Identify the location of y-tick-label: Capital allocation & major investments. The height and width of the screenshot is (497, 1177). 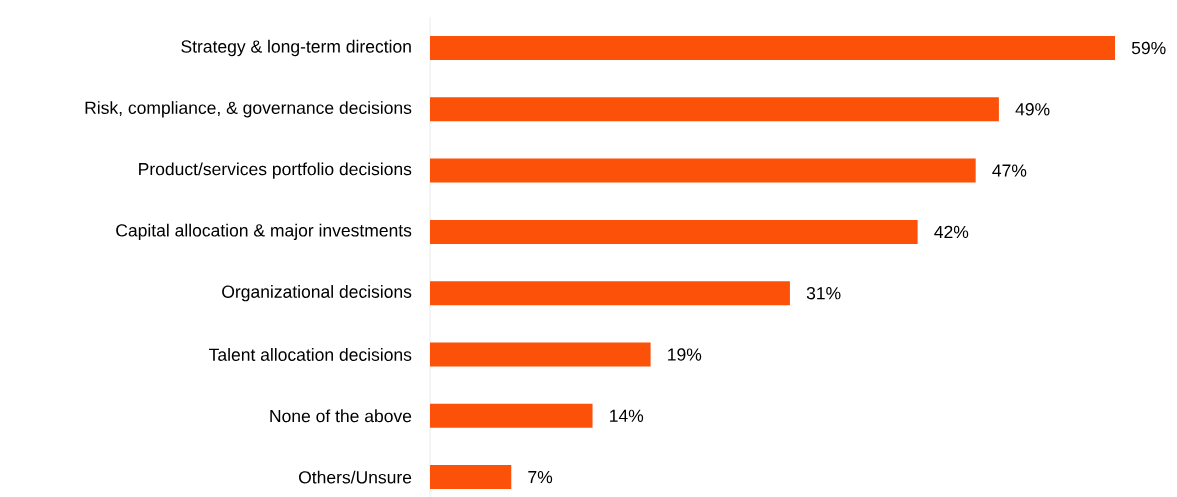
(264, 232).